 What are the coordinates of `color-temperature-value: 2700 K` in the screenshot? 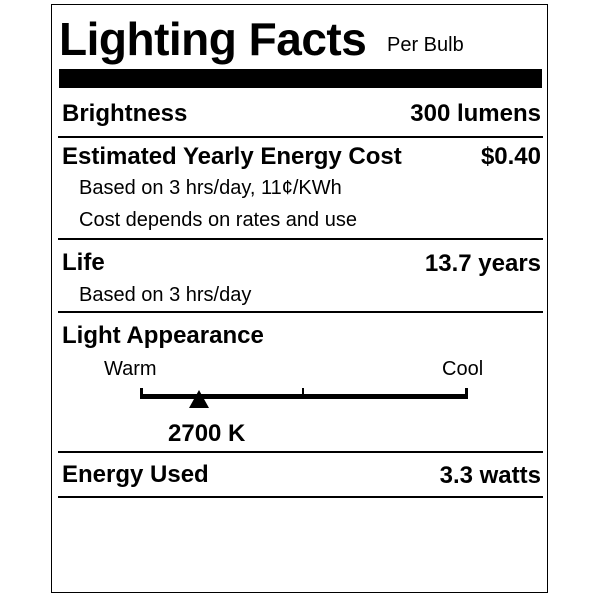 It's located at (207, 433).